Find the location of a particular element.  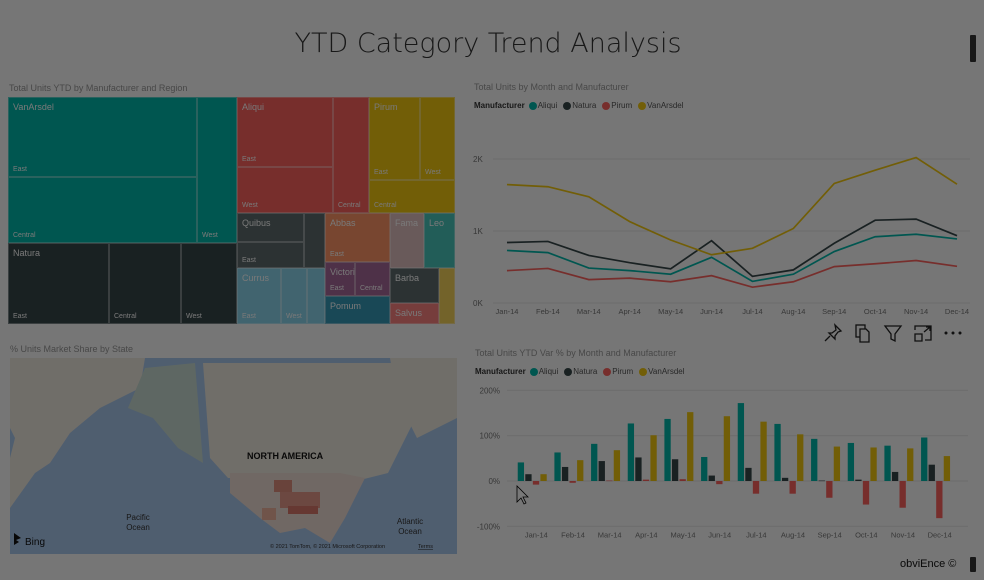

copy-icon is located at coordinates (863, 333).